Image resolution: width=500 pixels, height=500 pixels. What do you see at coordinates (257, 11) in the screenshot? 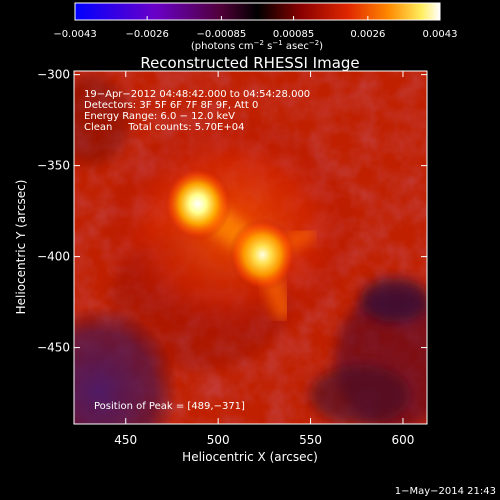
I see `colorbar` at bounding box center [257, 11].